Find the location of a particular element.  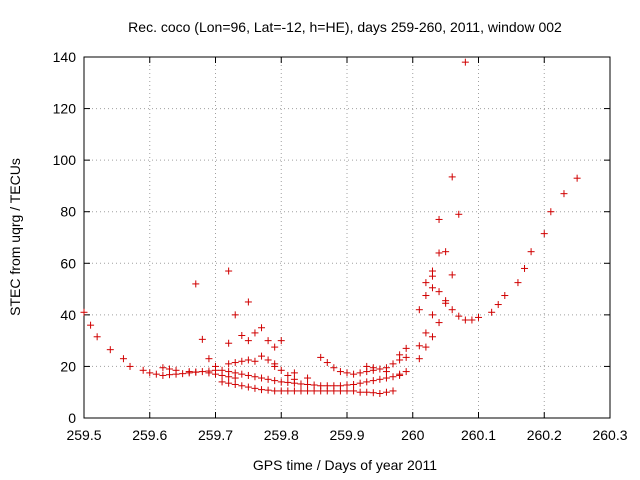

y-tick-label: 40 is located at coordinates (68, 315).